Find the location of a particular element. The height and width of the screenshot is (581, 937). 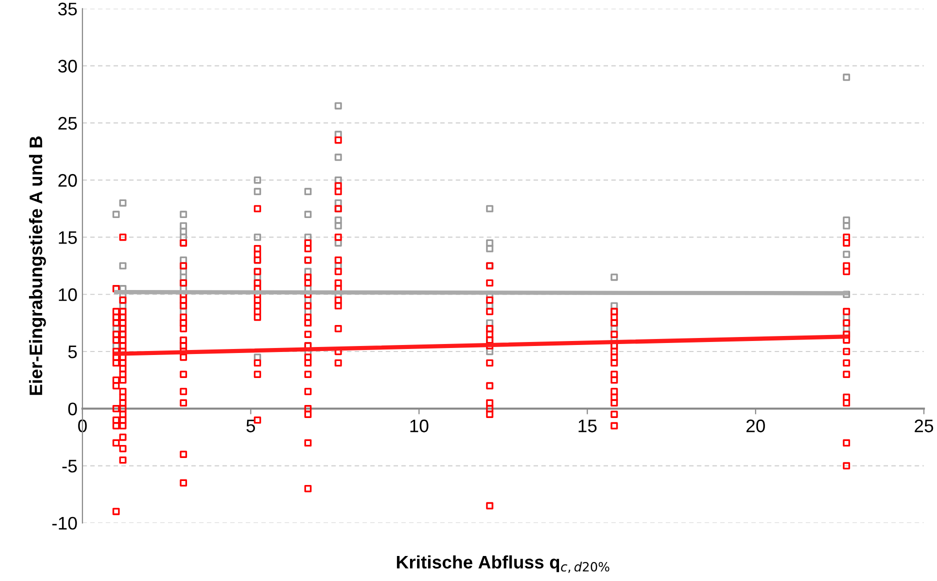

y-tick-label: -5 is located at coordinates (69, 466).